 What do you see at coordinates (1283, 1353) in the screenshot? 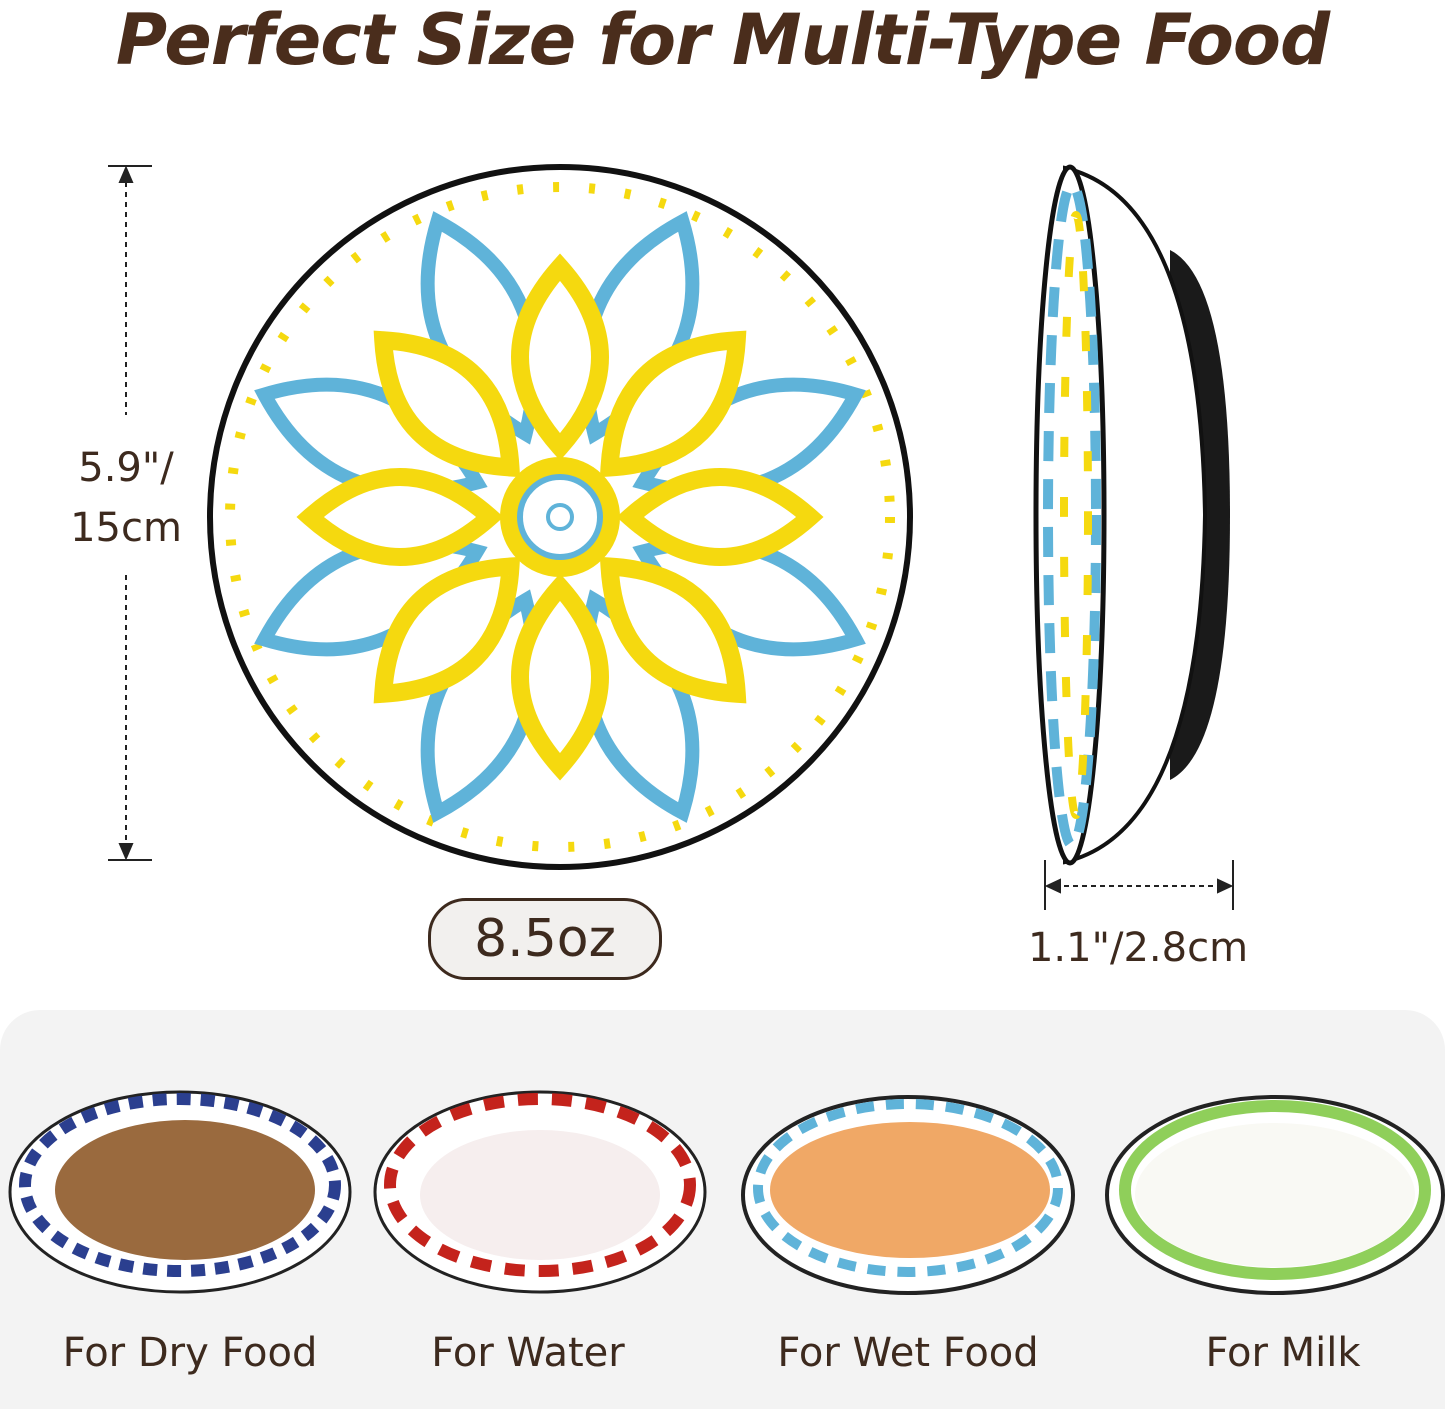
I see `use-label-milk: For Milk` at bounding box center [1283, 1353].